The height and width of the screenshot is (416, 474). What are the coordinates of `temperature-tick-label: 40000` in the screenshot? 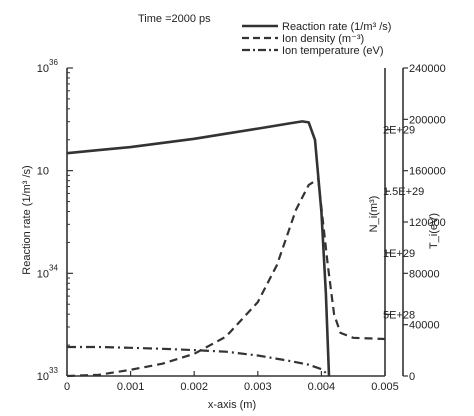 It's located at (424, 326).